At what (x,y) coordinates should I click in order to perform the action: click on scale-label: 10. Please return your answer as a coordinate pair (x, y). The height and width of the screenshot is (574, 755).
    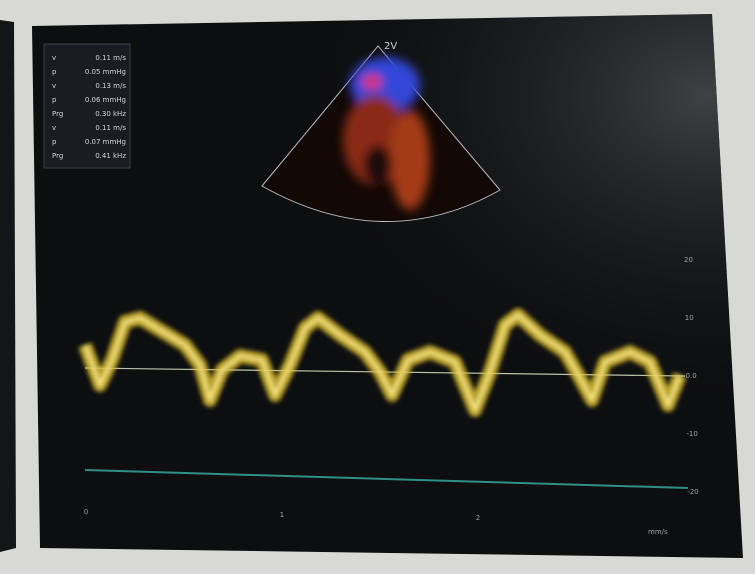
    Looking at the image, I should click on (689, 318).